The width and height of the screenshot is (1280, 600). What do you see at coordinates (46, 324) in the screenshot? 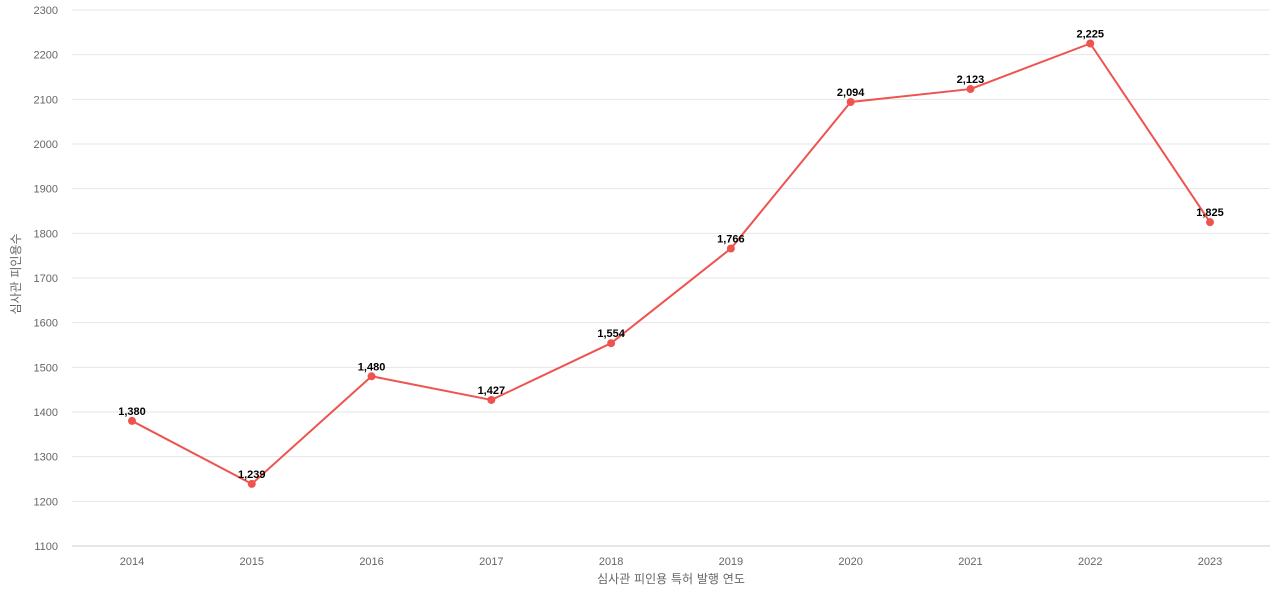
I see `y-tick-label: 1600` at bounding box center [46, 324].